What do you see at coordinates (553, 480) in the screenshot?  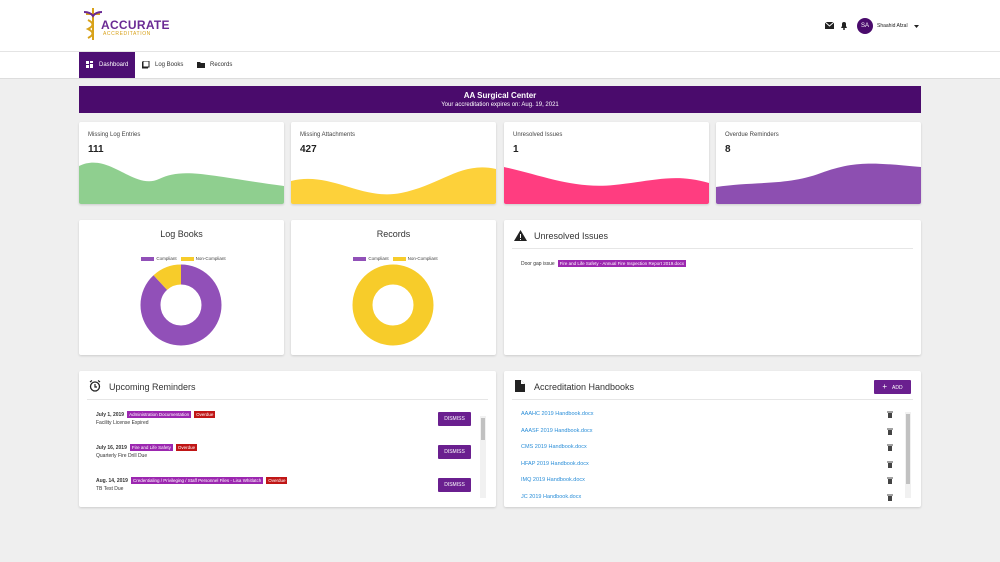 I see `handbook-link: IMQ 2019 Handbook.docx` at bounding box center [553, 480].